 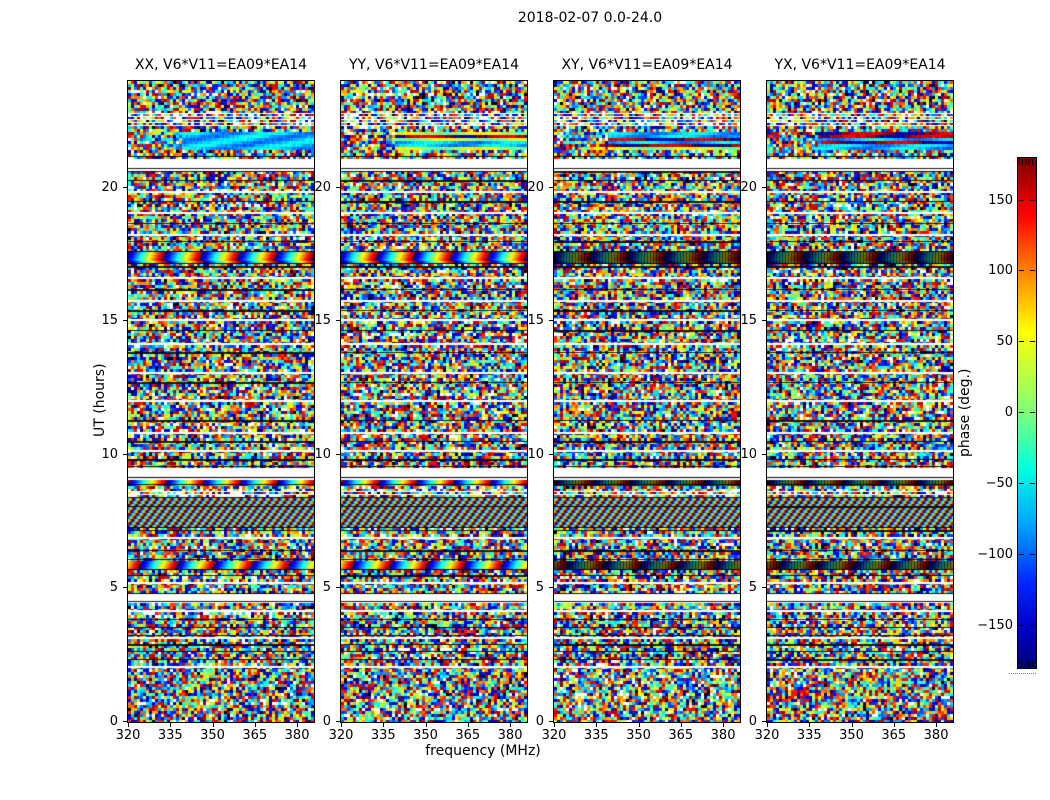 I want to click on colorbar, so click(x=1027, y=413).